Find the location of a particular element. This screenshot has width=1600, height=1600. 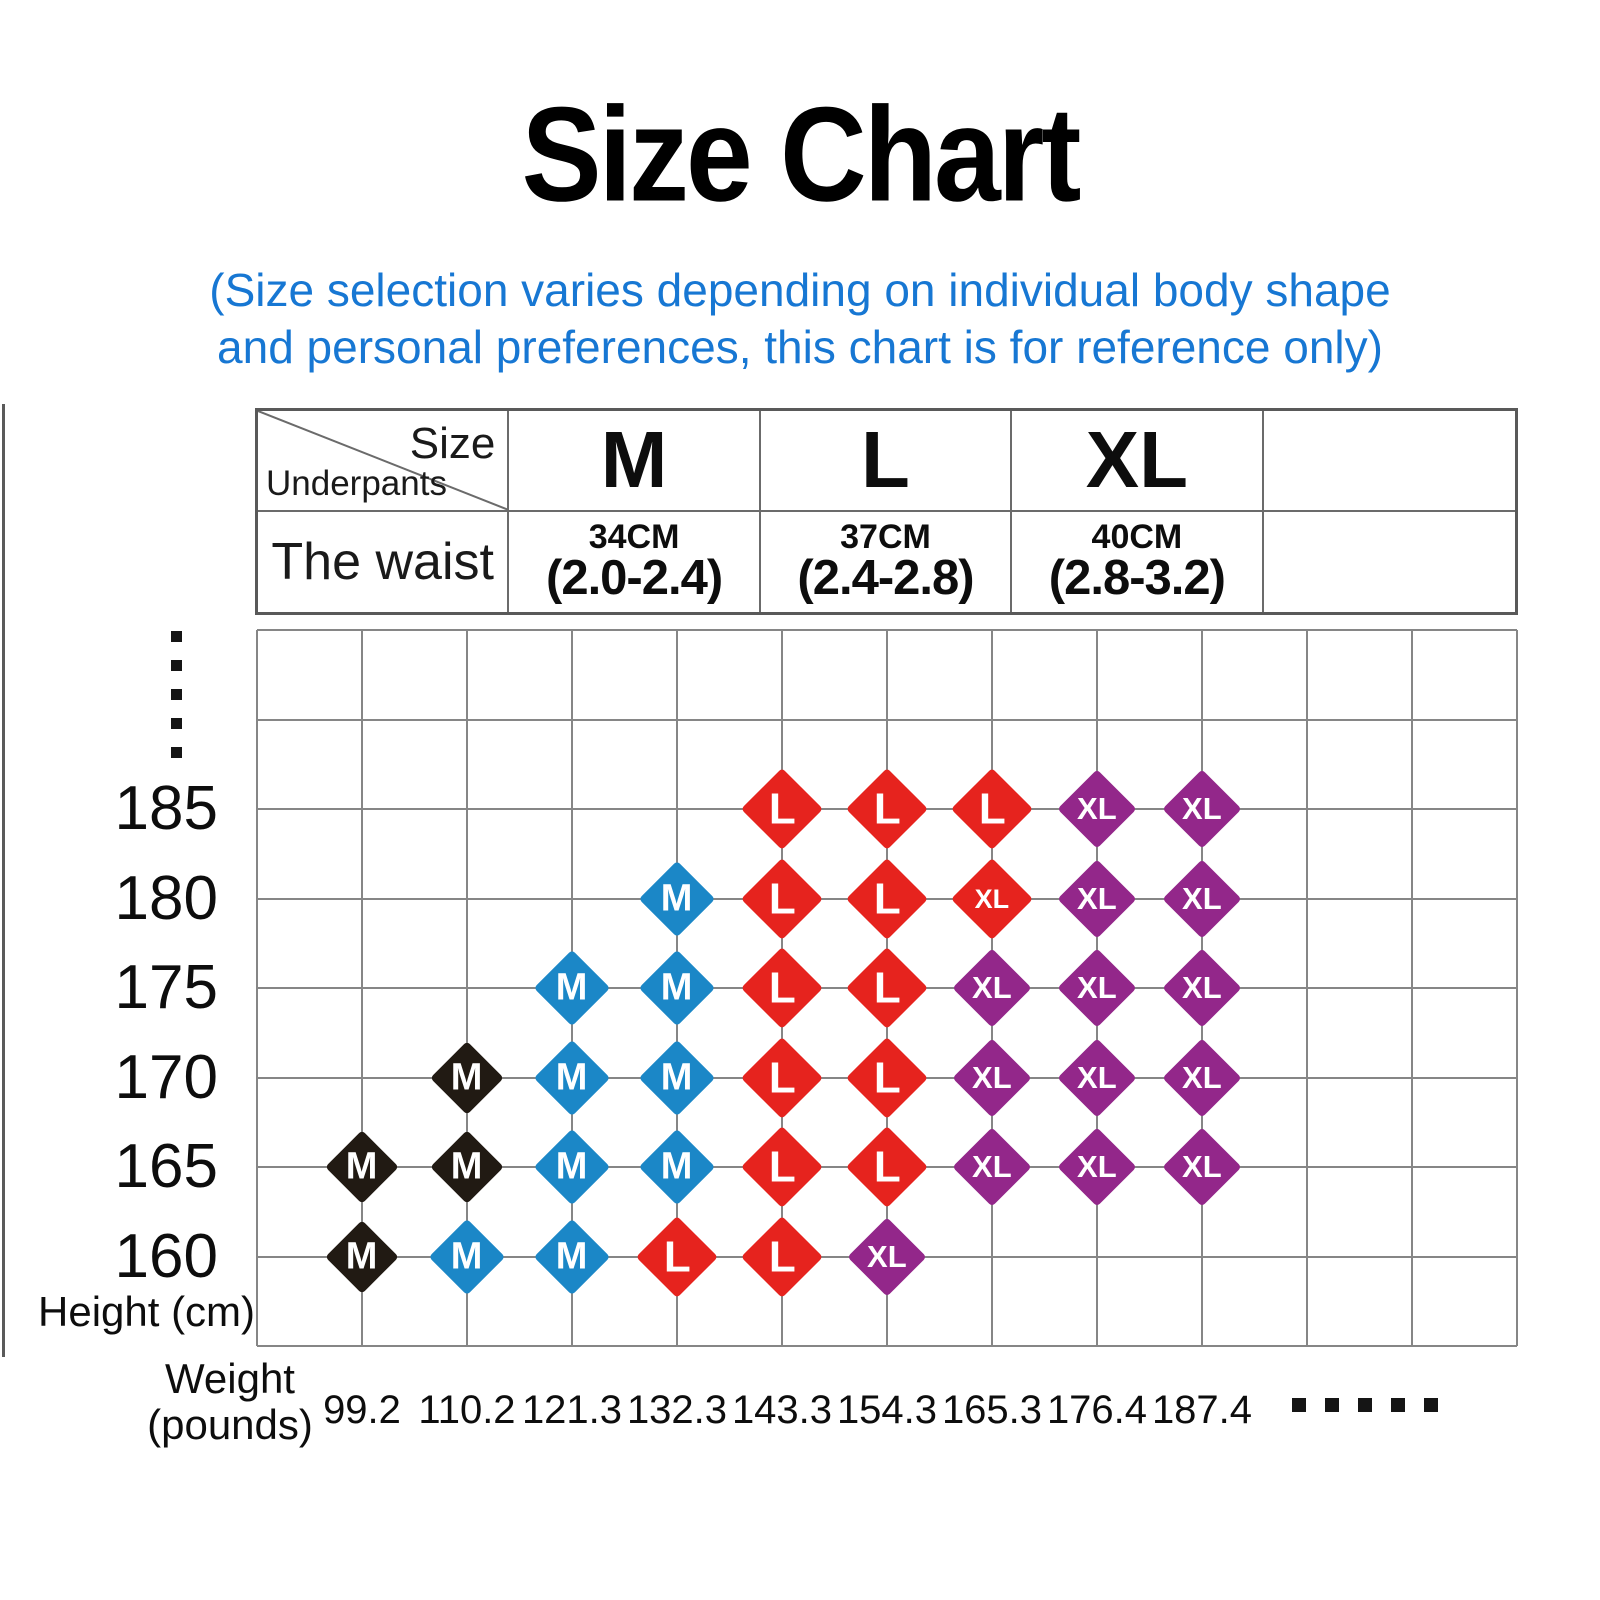

size-m-label: M is located at coordinates (634, 460).